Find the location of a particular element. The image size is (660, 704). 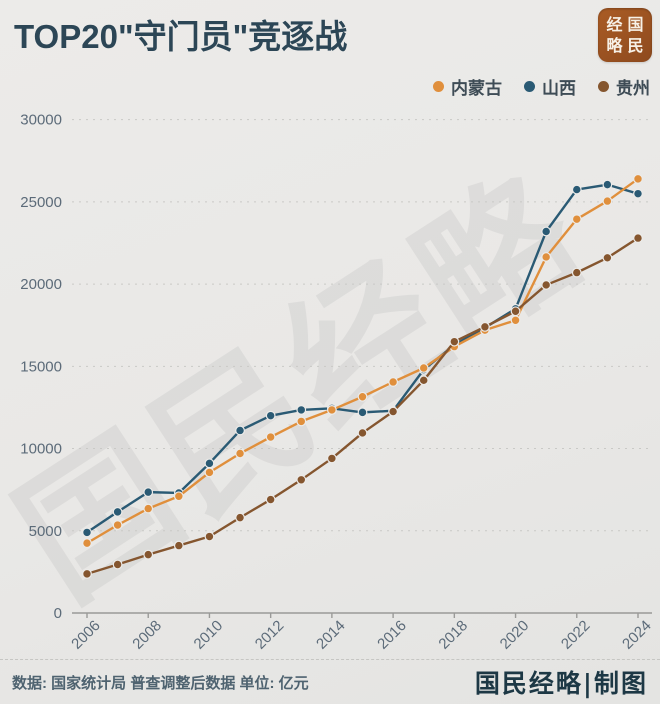

data-point-guizhou-2022 is located at coordinates (576, 272).